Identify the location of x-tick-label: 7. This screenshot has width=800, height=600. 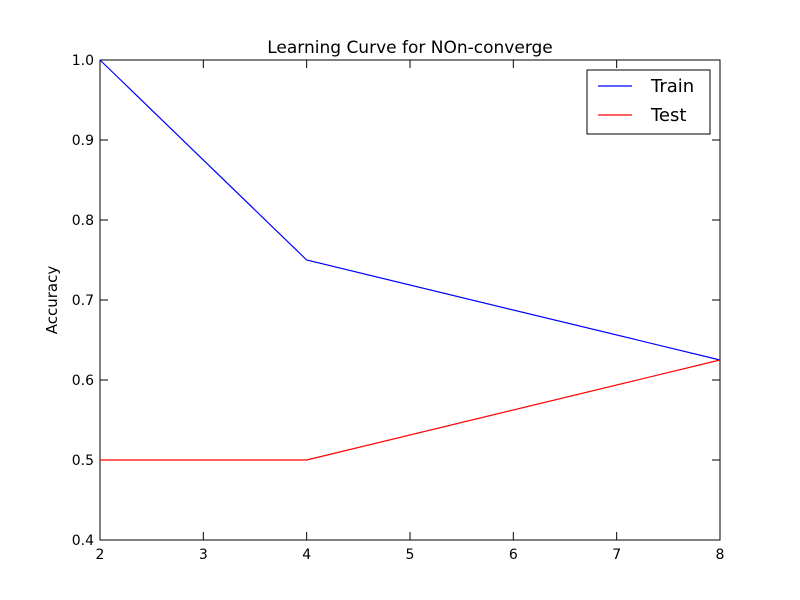
(616, 555).